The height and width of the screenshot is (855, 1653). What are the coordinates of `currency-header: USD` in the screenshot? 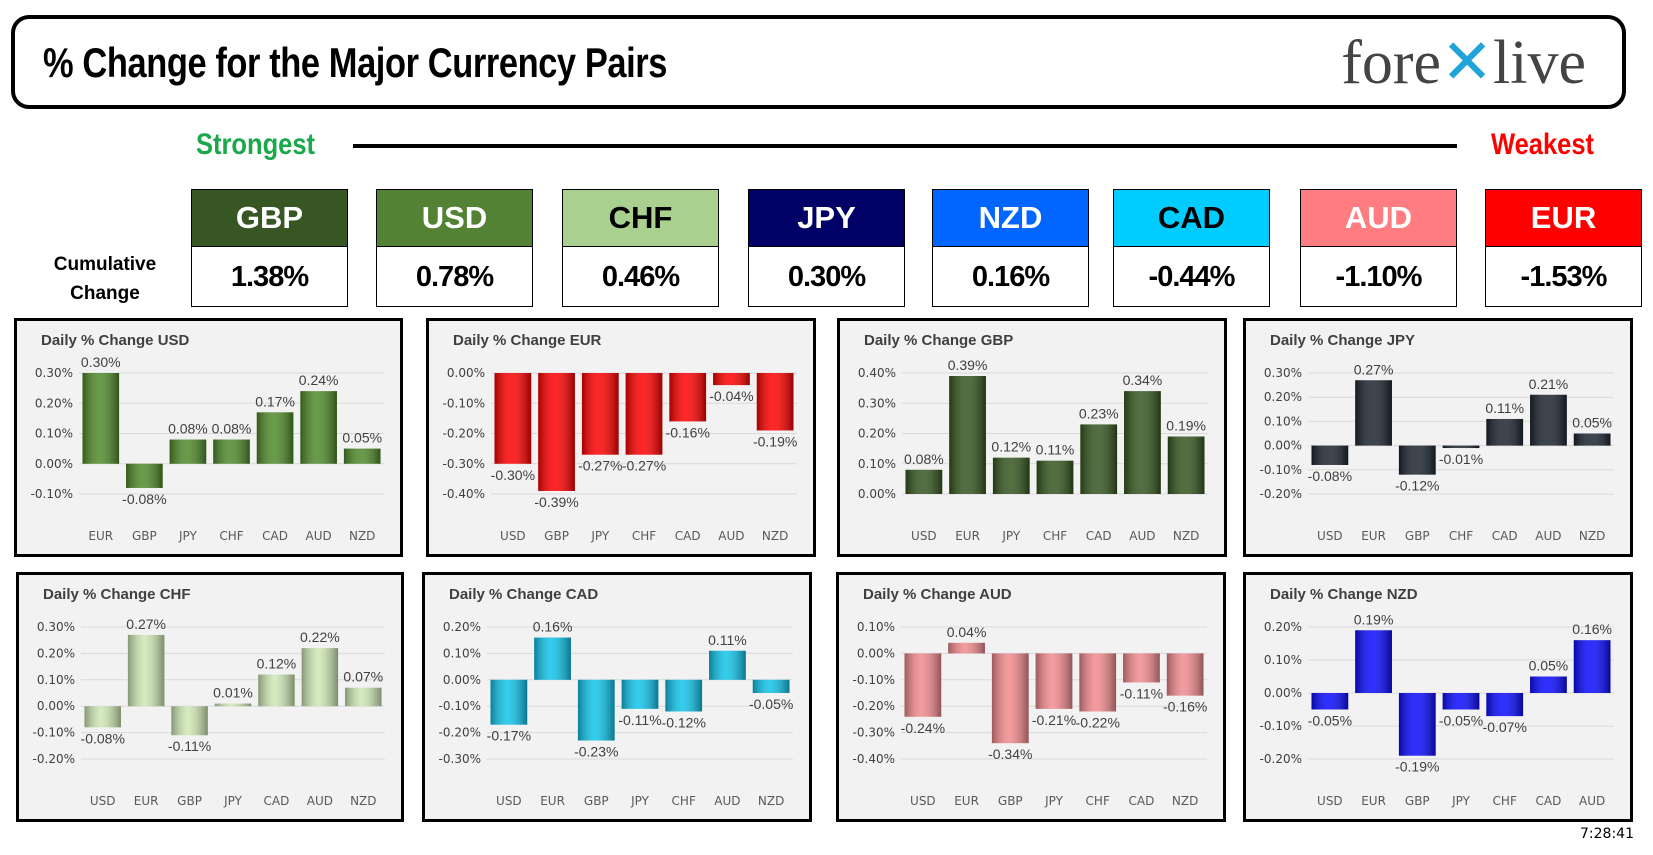 It's located at (454, 218).